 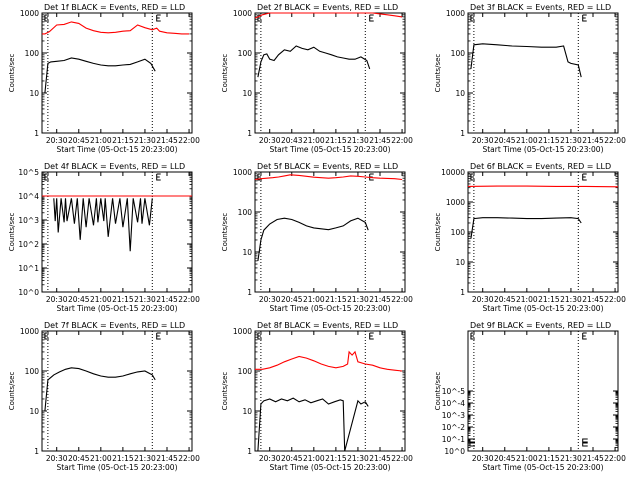 What do you see at coordinates (540, 166) in the screenshot?
I see `chart-title: Det 6f BLACK = Events, RED = LLD` at bounding box center [540, 166].